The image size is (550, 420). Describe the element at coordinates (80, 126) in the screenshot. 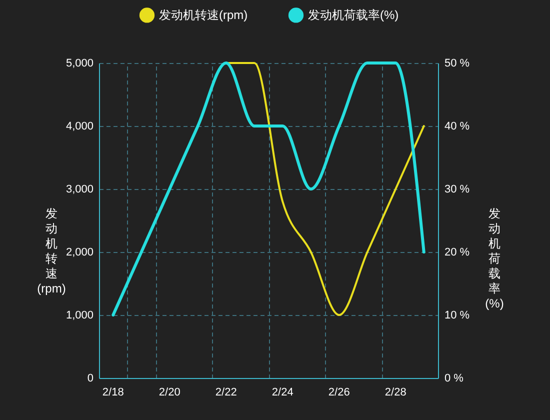

I see `y-tick-label: 4,000` at that location.